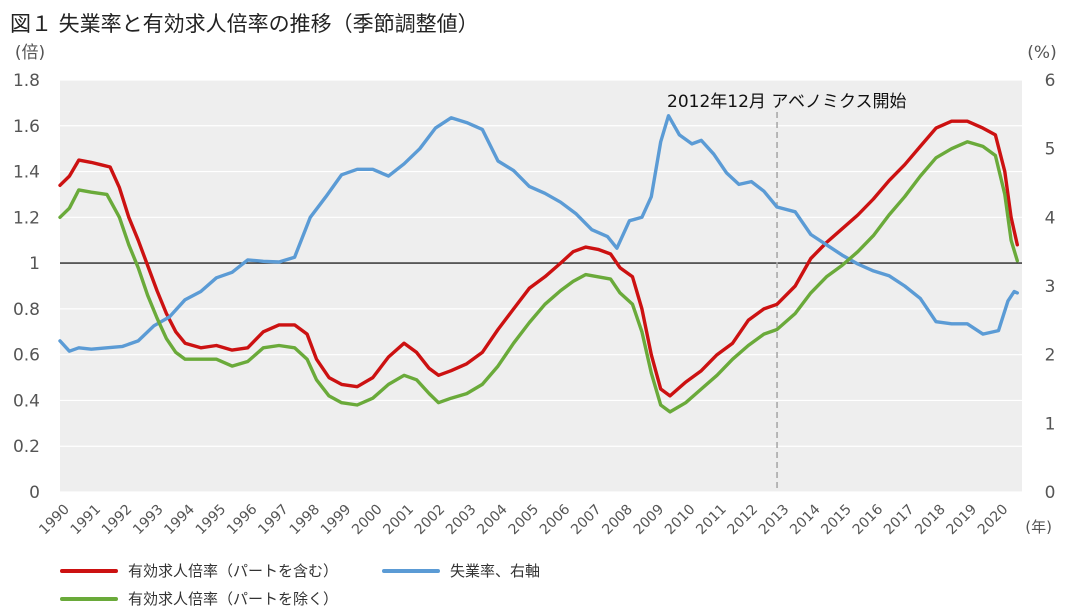  What do you see at coordinates (495, 571) in the screenshot?
I see `legend-label-blue: 失業率、右軸` at bounding box center [495, 571].